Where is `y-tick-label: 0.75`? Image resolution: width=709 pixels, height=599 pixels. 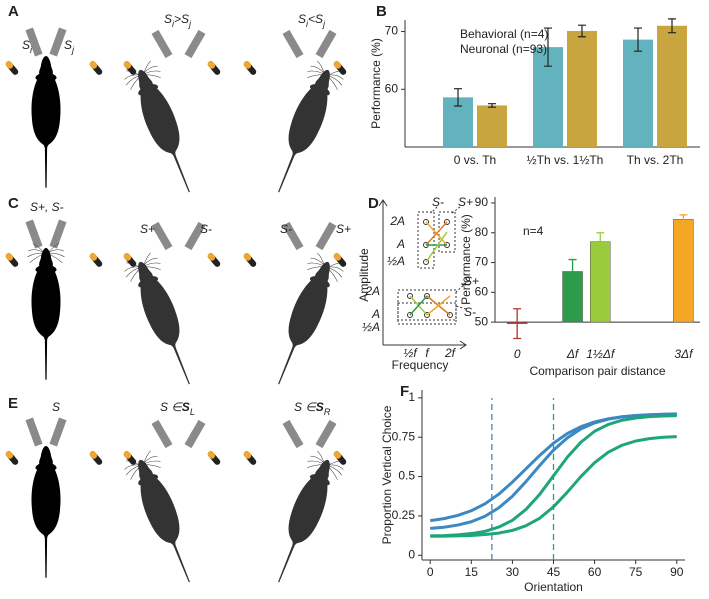
y-tick-label: 0.75 is located at coordinates (404, 436).